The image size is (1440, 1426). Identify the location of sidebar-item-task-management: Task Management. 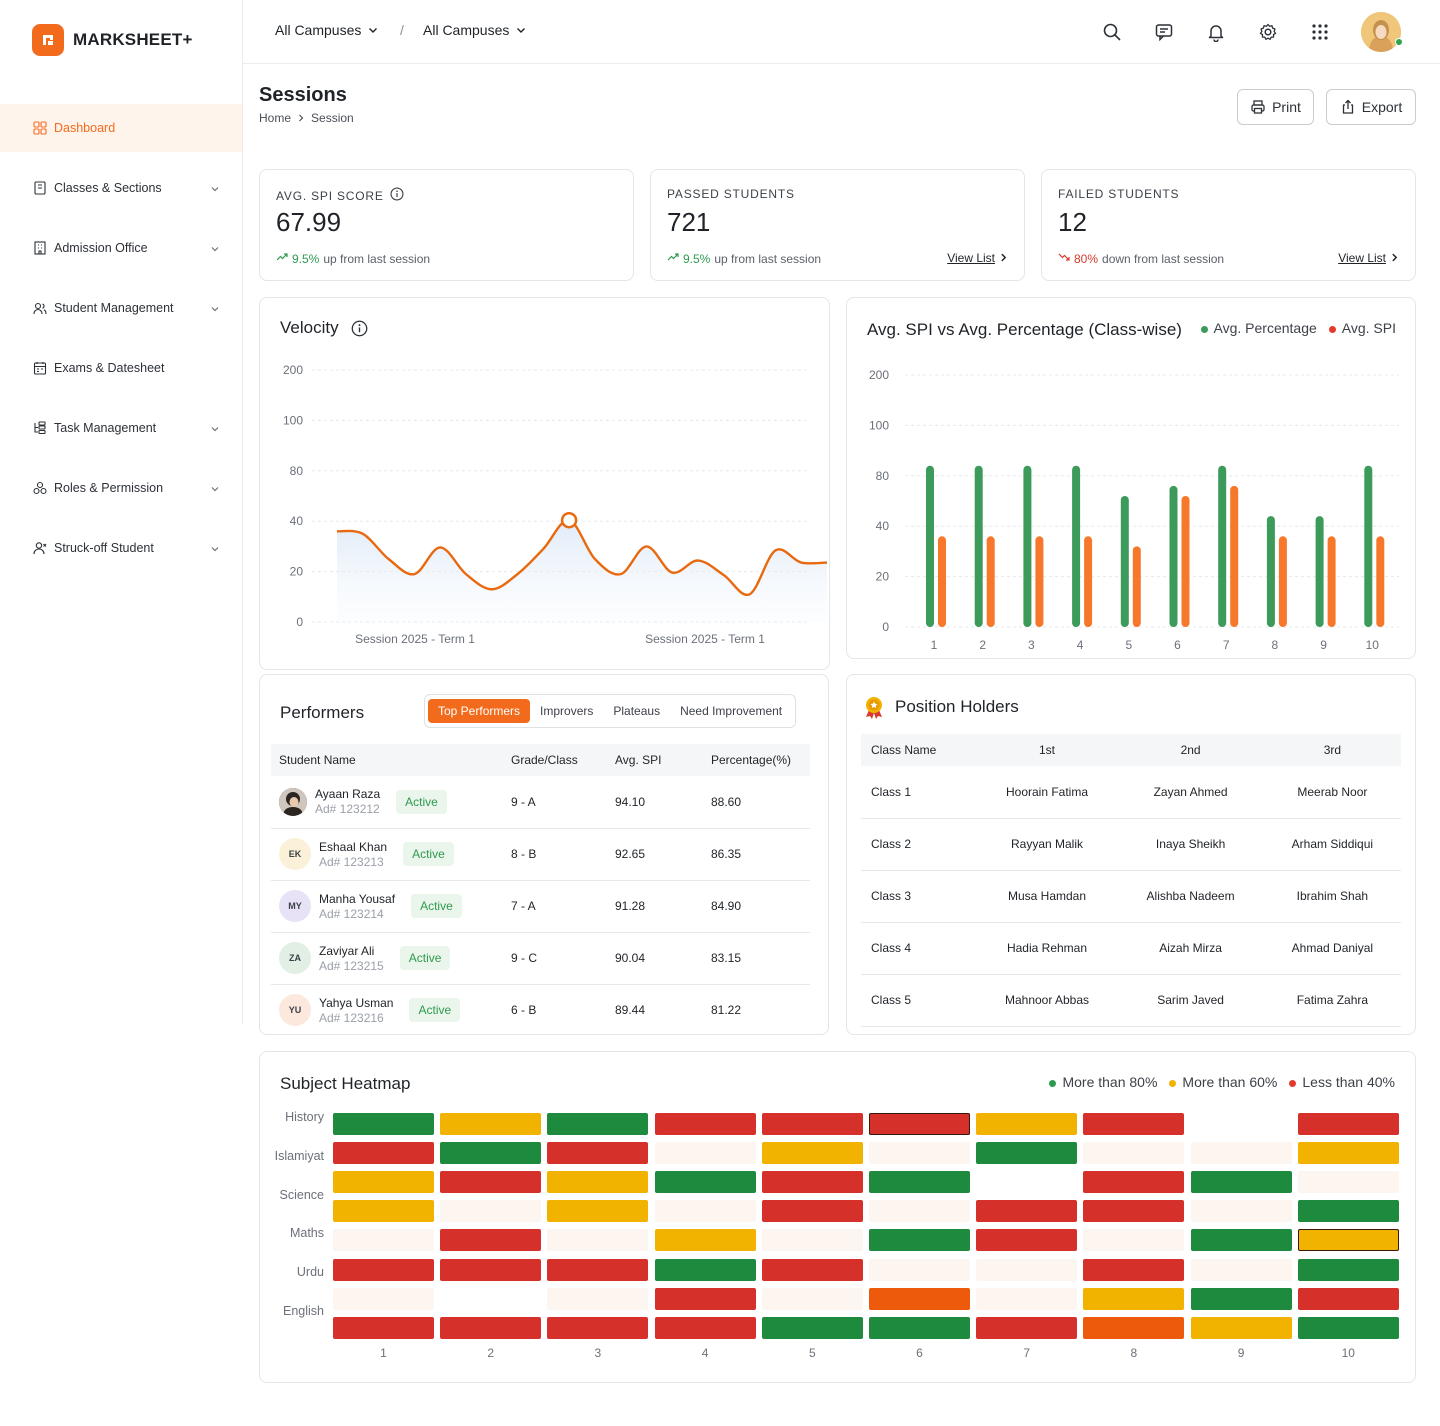
(121, 428).